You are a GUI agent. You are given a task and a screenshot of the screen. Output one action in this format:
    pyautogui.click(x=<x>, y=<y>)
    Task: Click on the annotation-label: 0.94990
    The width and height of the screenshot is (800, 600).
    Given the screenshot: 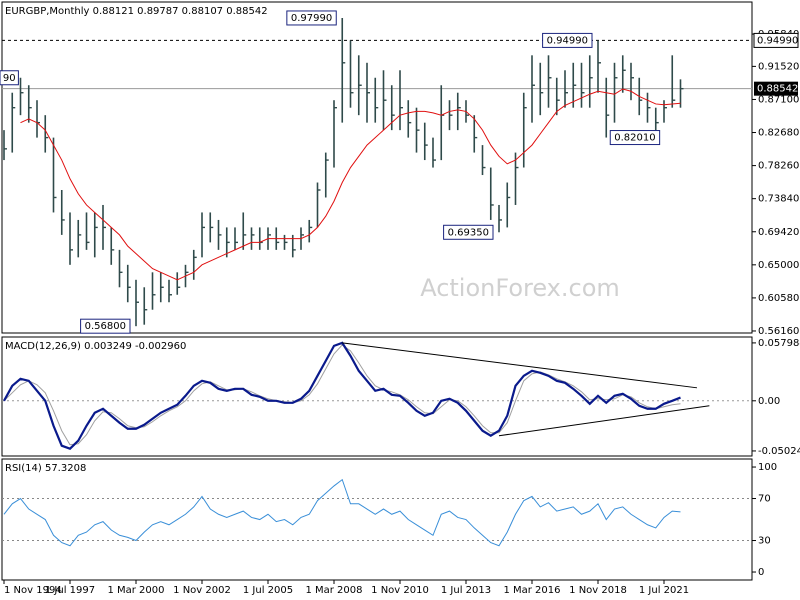 What is the action you would take?
    pyautogui.click(x=567, y=40)
    